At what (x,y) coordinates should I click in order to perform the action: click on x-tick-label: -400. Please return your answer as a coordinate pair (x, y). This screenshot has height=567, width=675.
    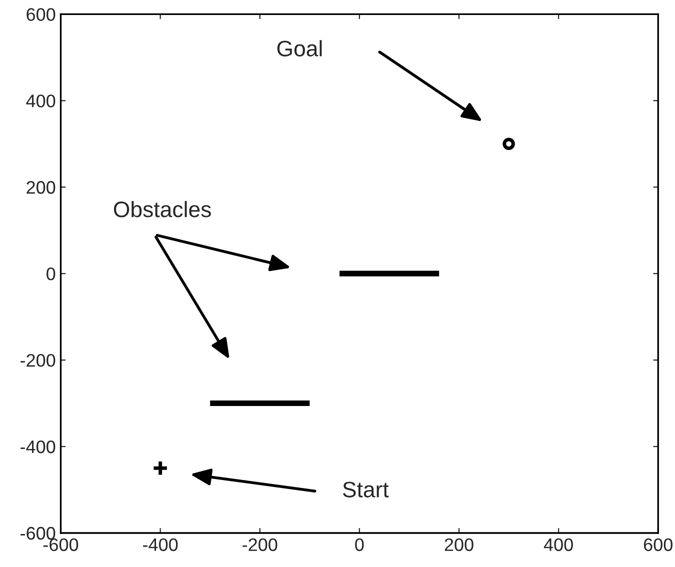
    Looking at the image, I should click on (160, 545).